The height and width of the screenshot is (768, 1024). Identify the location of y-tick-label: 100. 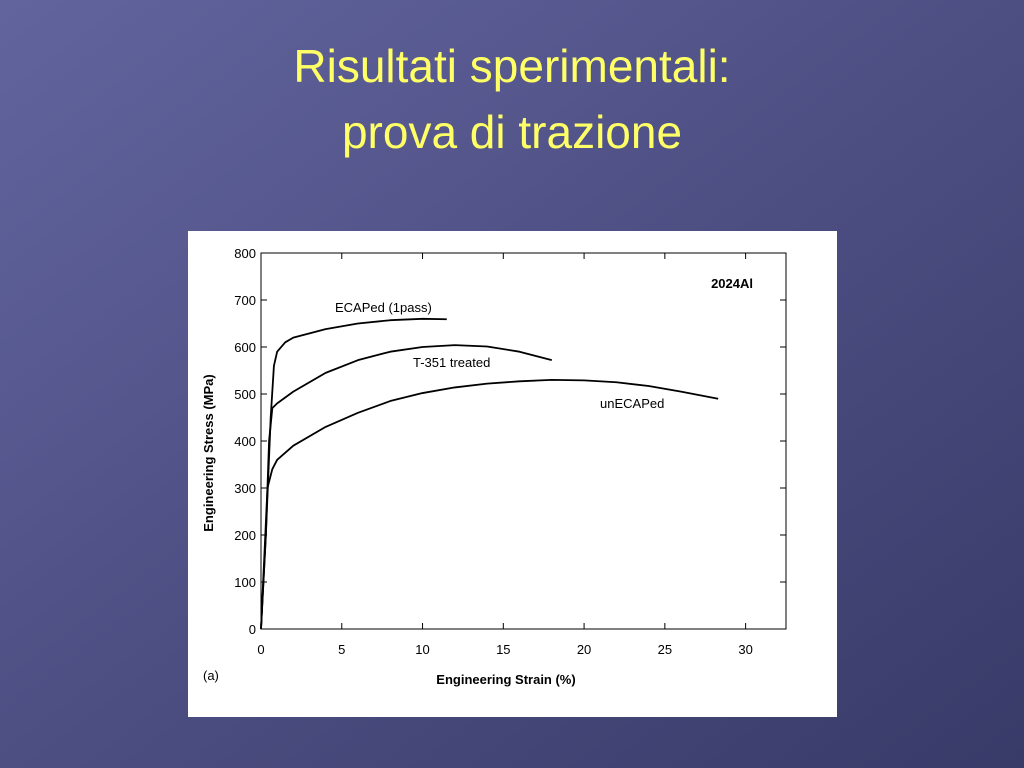
(245, 582).